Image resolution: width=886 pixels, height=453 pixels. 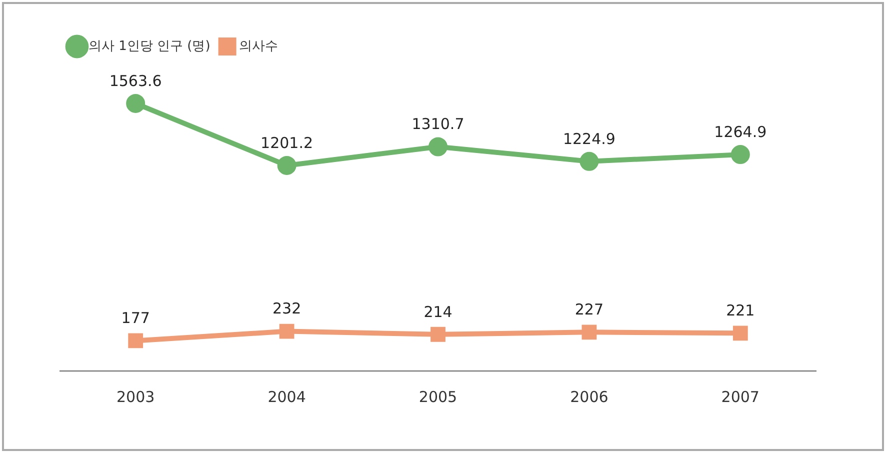 I want to click on data-label: 1563.6, so click(x=135, y=81).